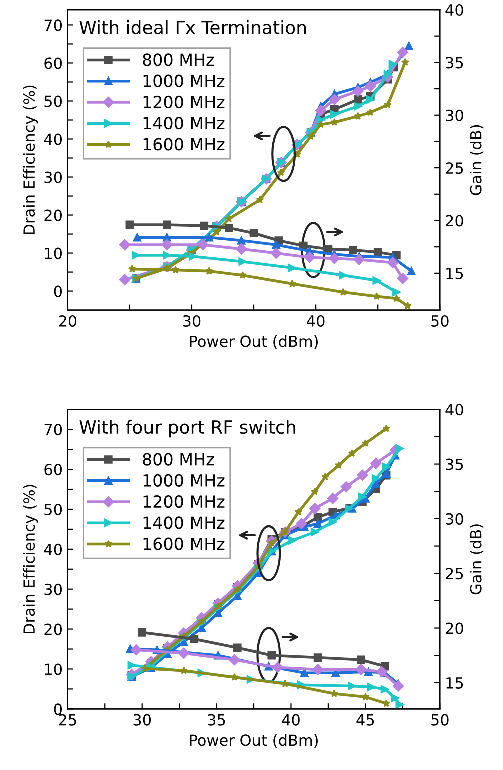  Describe the element at coordinates (193, 27) in the screenshot. I see `chart-title: With ideal Γx Termination` at that location.